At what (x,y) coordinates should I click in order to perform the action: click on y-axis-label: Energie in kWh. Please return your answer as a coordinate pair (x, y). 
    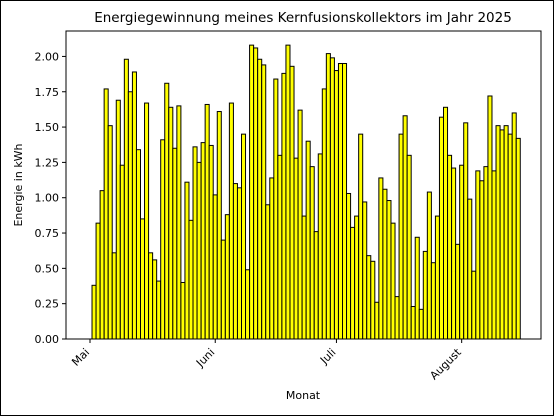
    Looking at the image, I should click on (18, 184).